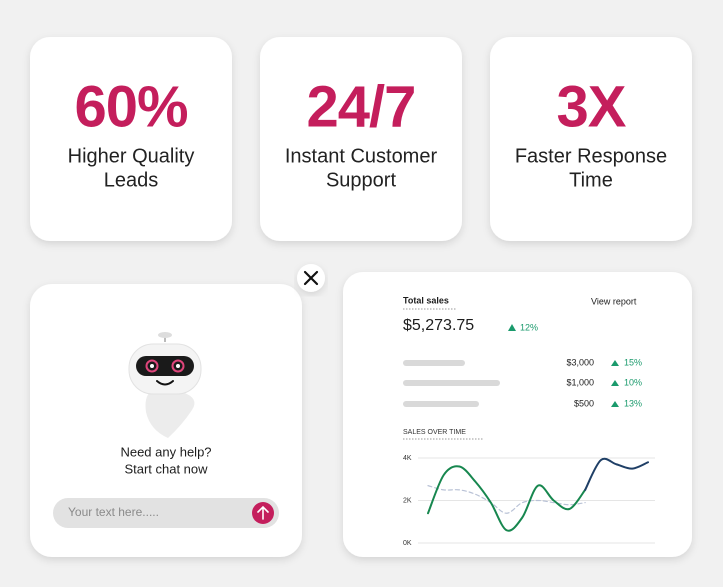 The image size is (723, 587). Describe the element at coordinates (633, 403) in the screenshot. I see `row-change: 13%` at that location.